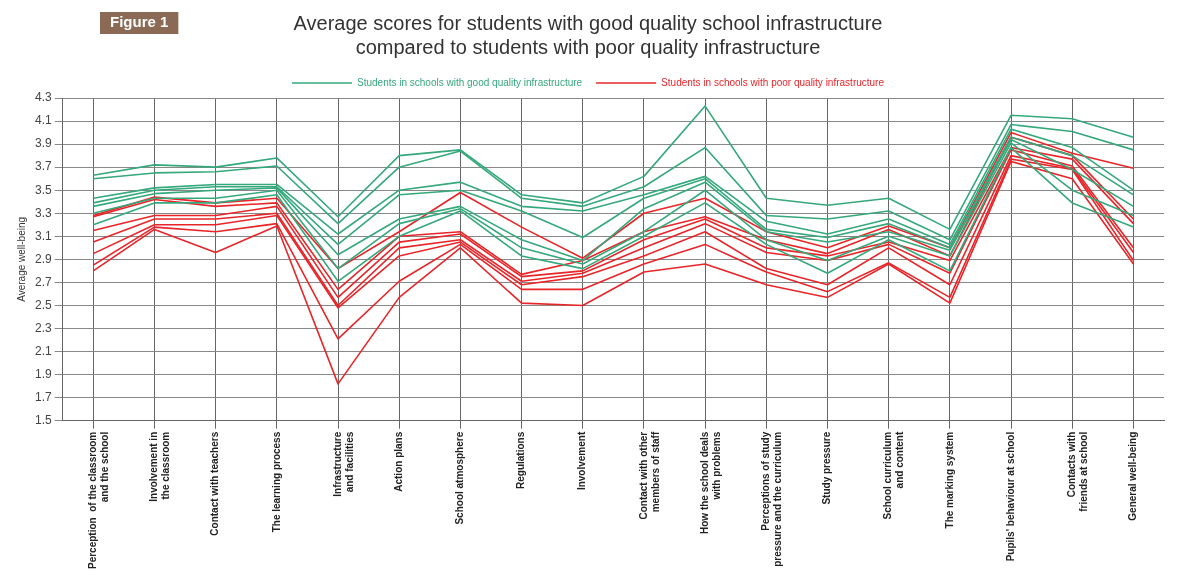 The width and height of the screenshot is (1192, 580). Describe the element at coordinates (43, 258) in the screenshot. I see `y-tick-label: 2.9` at that location.